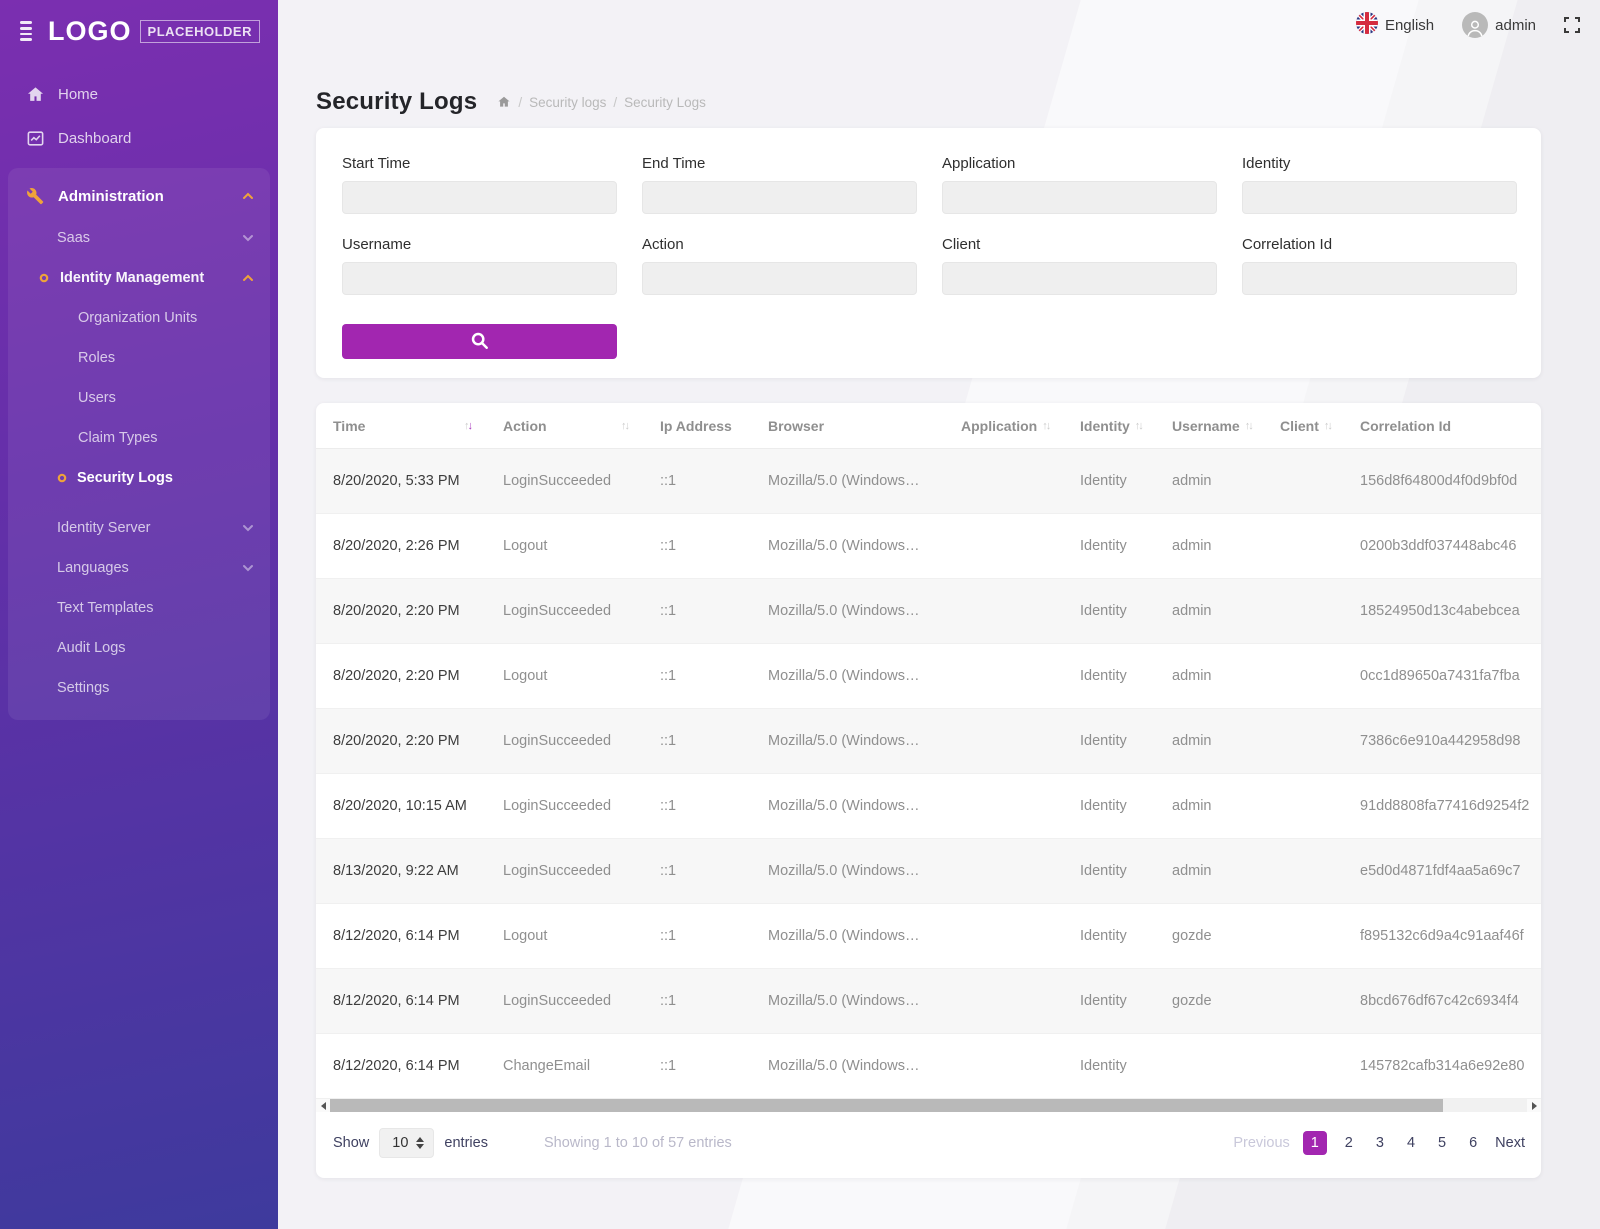 This screenshot has width=1600, height=1229. Describe the element at coordinates (139, 478) in the screenshot. I see `sidebar-item-security-logs: Security Logs` at that location.